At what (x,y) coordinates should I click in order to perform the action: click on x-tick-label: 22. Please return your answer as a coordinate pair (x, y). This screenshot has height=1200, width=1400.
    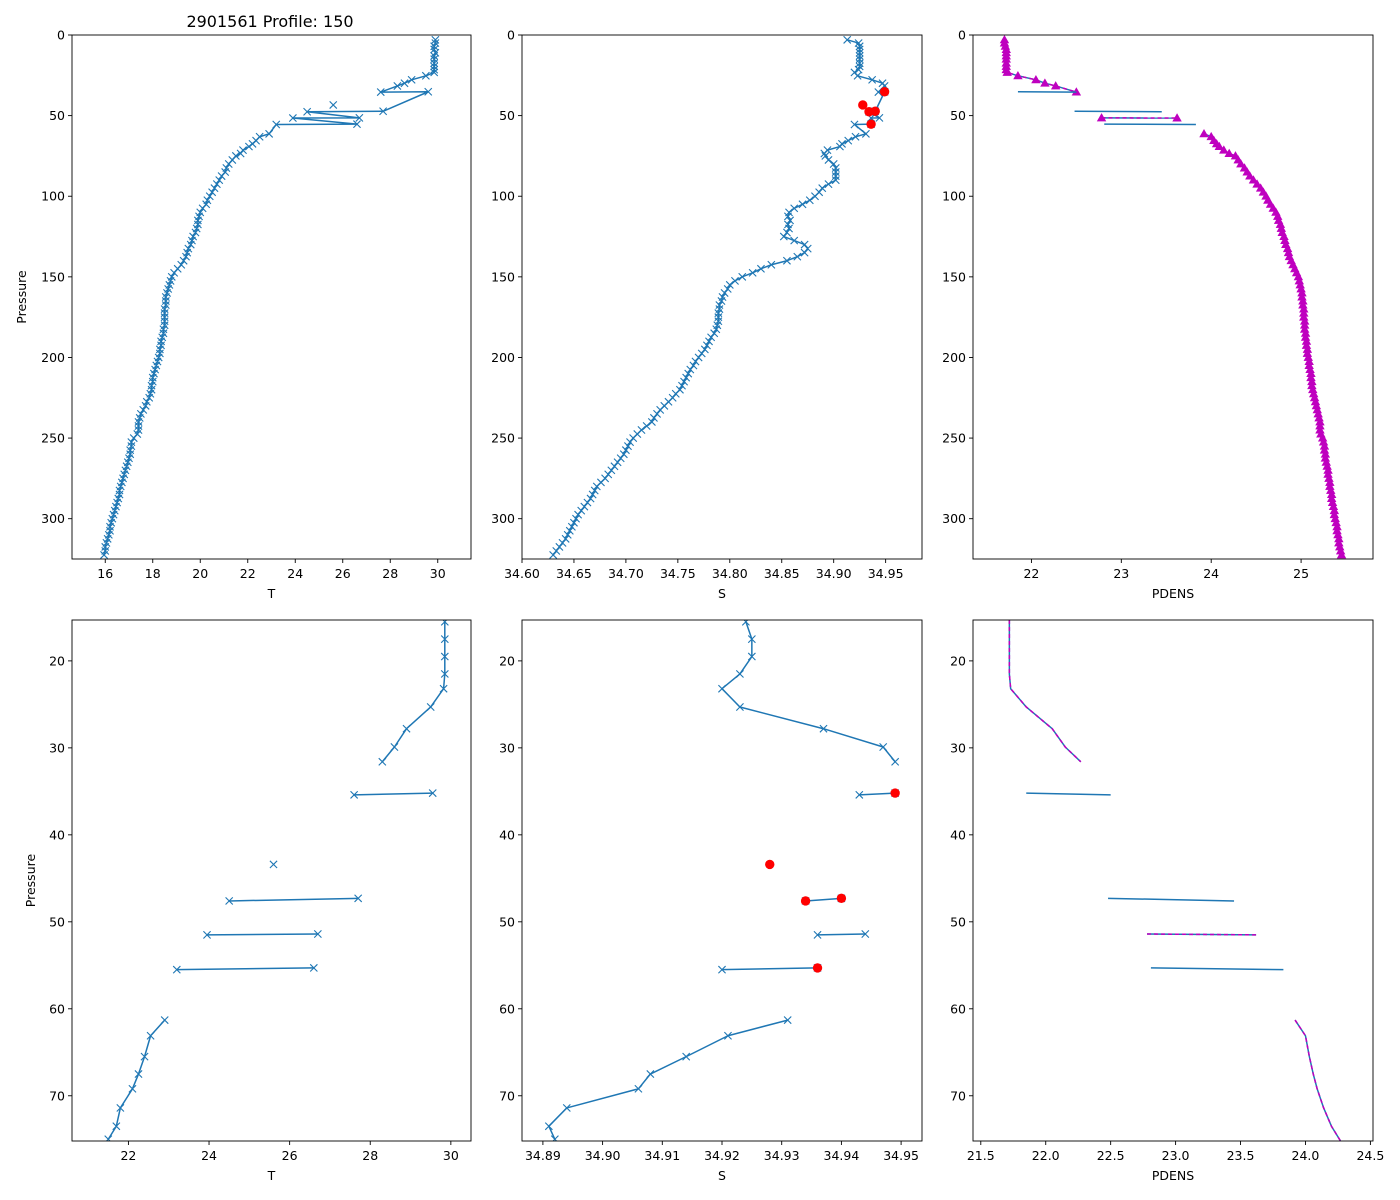
    Looking at the image, I should click on (248, 573).